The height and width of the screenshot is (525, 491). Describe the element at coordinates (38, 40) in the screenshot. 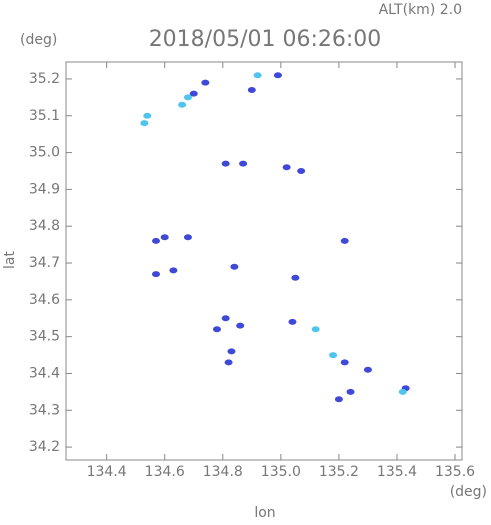

I see `y-unit: (deg)` at that location.